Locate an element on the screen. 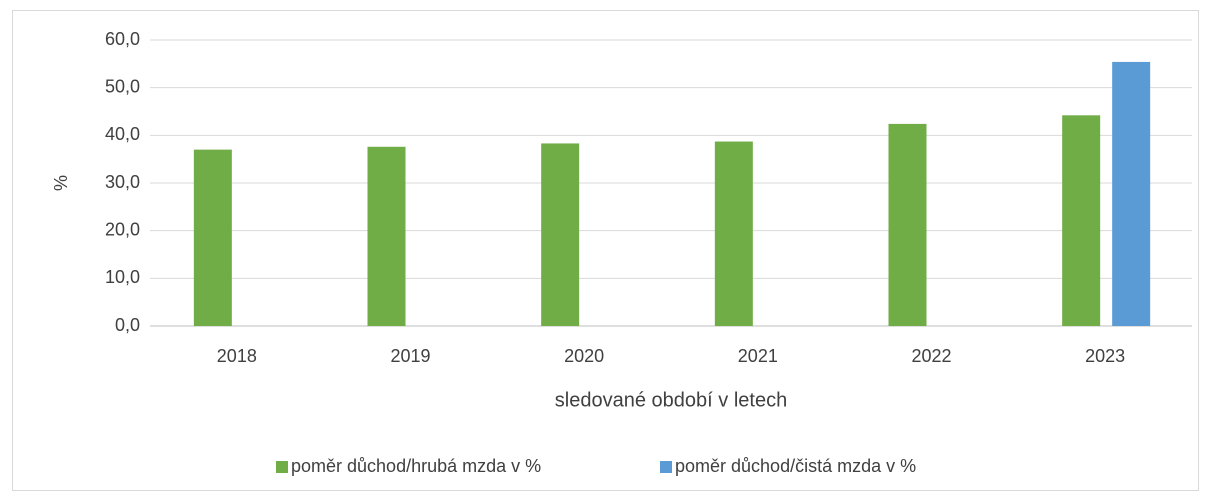  x-axis-title: sledované období v letech is located at coordinates (671, 400).